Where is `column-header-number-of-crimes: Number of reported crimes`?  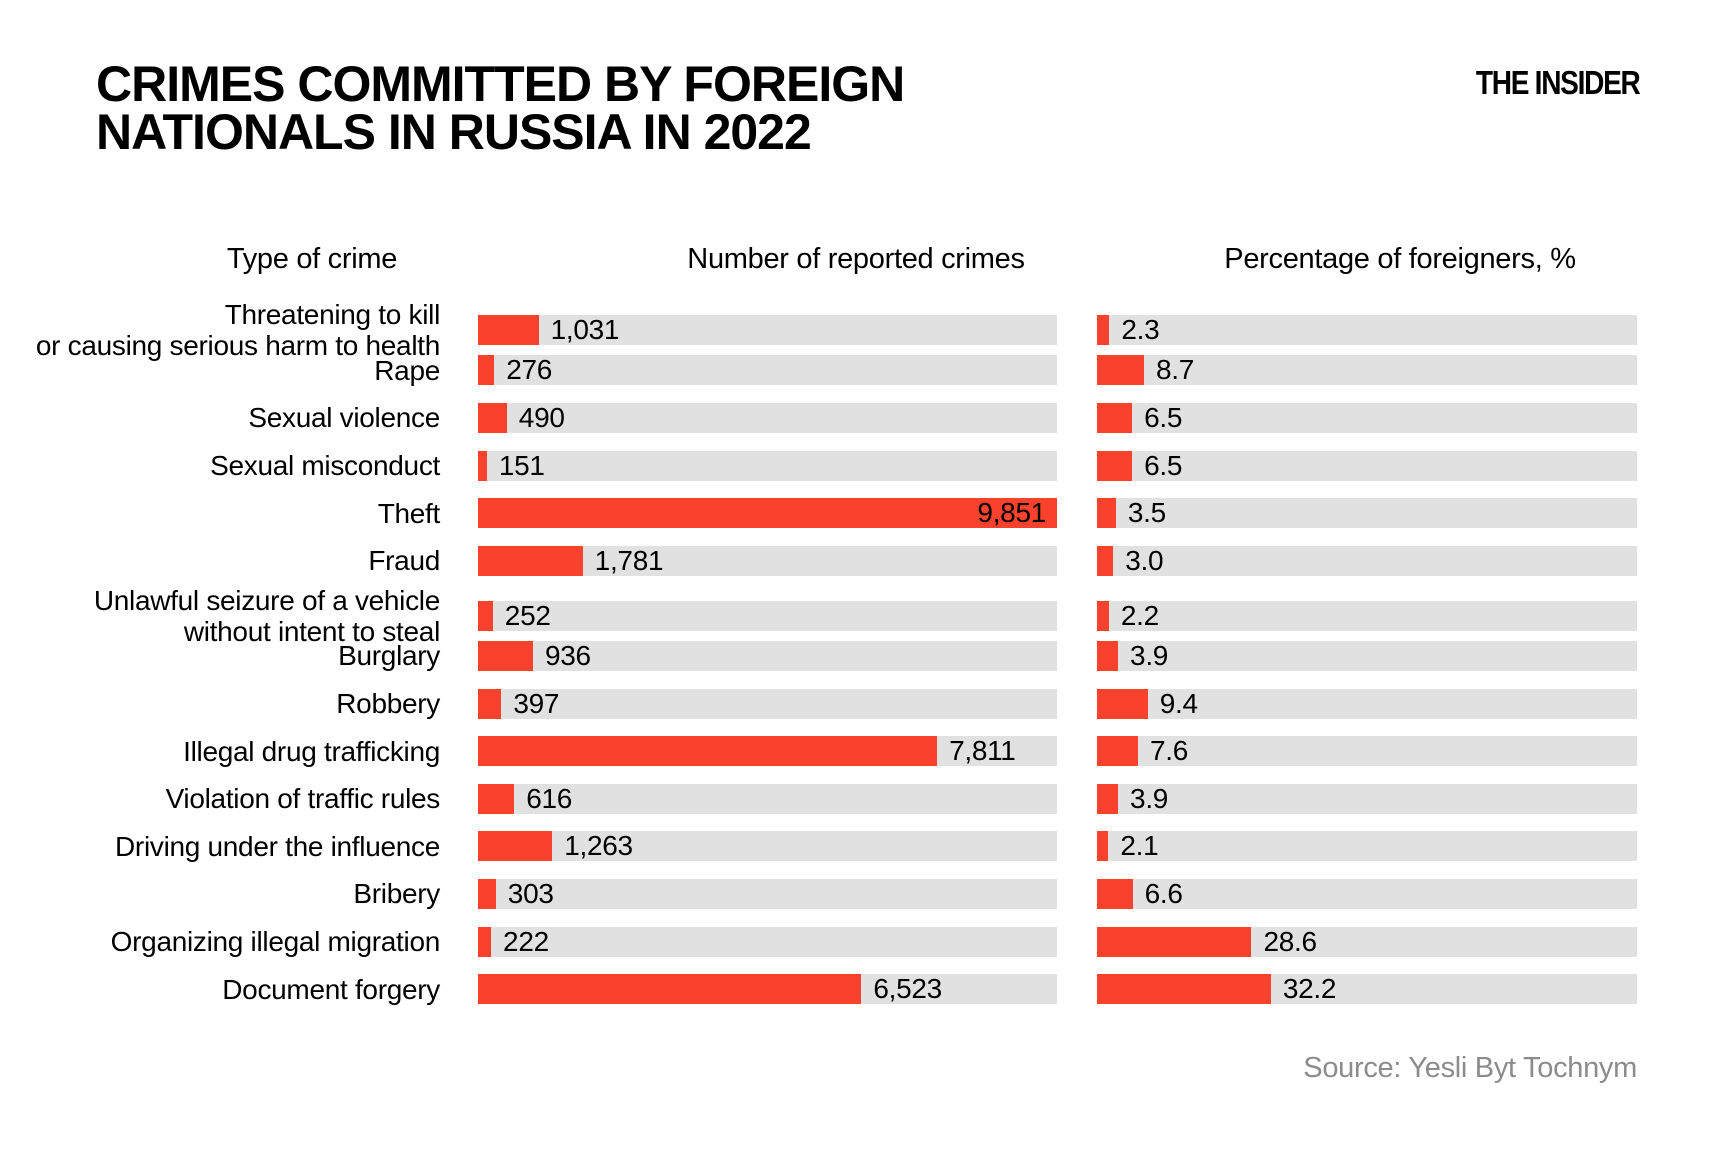
column-header-number-of-crimes: Number of reported crimes is located at coordinates (856, 259).